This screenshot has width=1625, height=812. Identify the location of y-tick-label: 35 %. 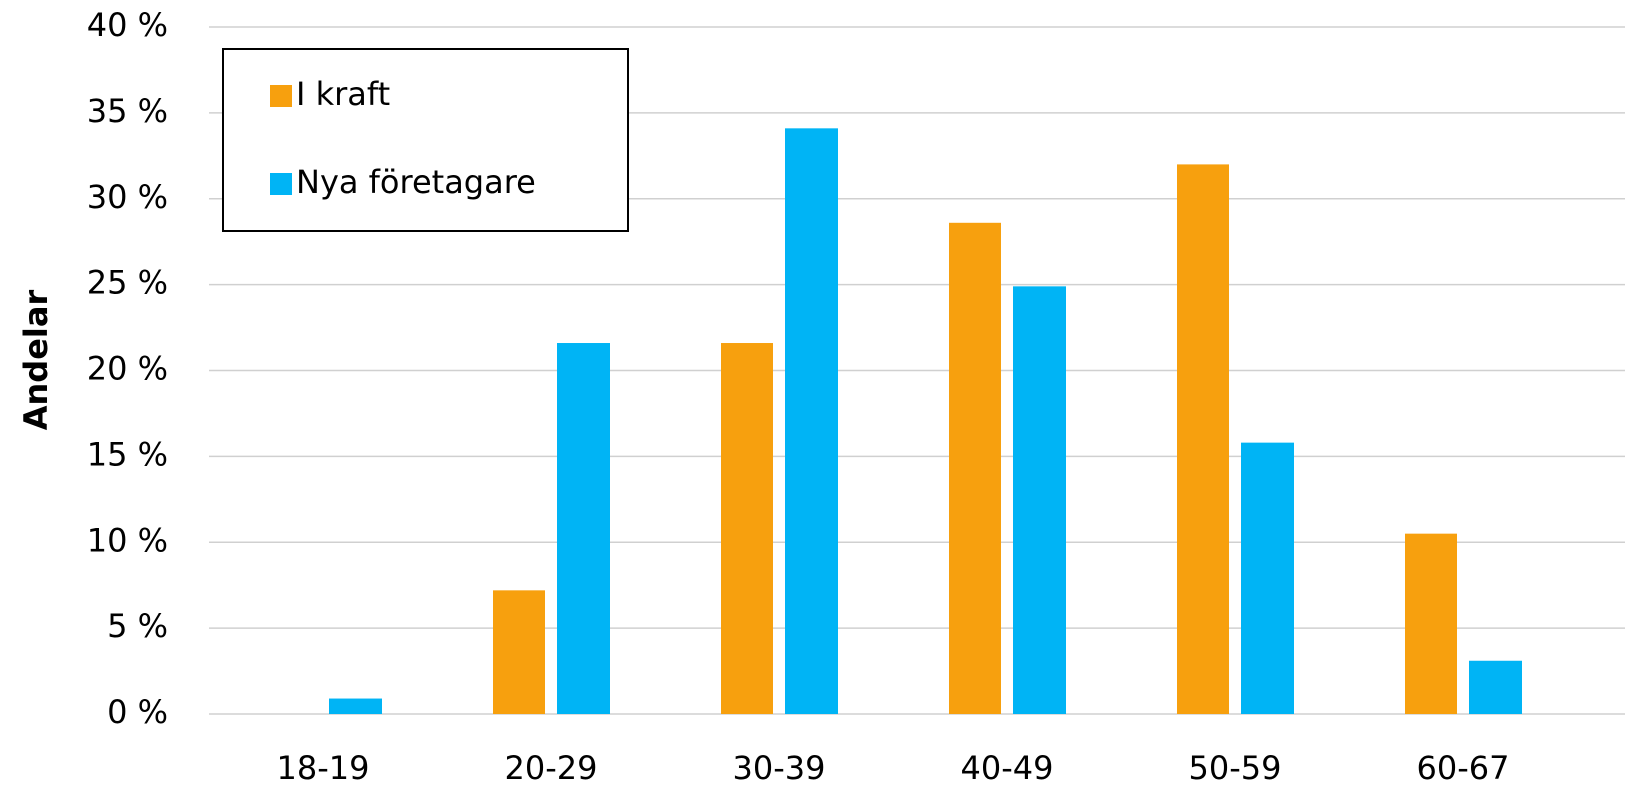
(127, 111).